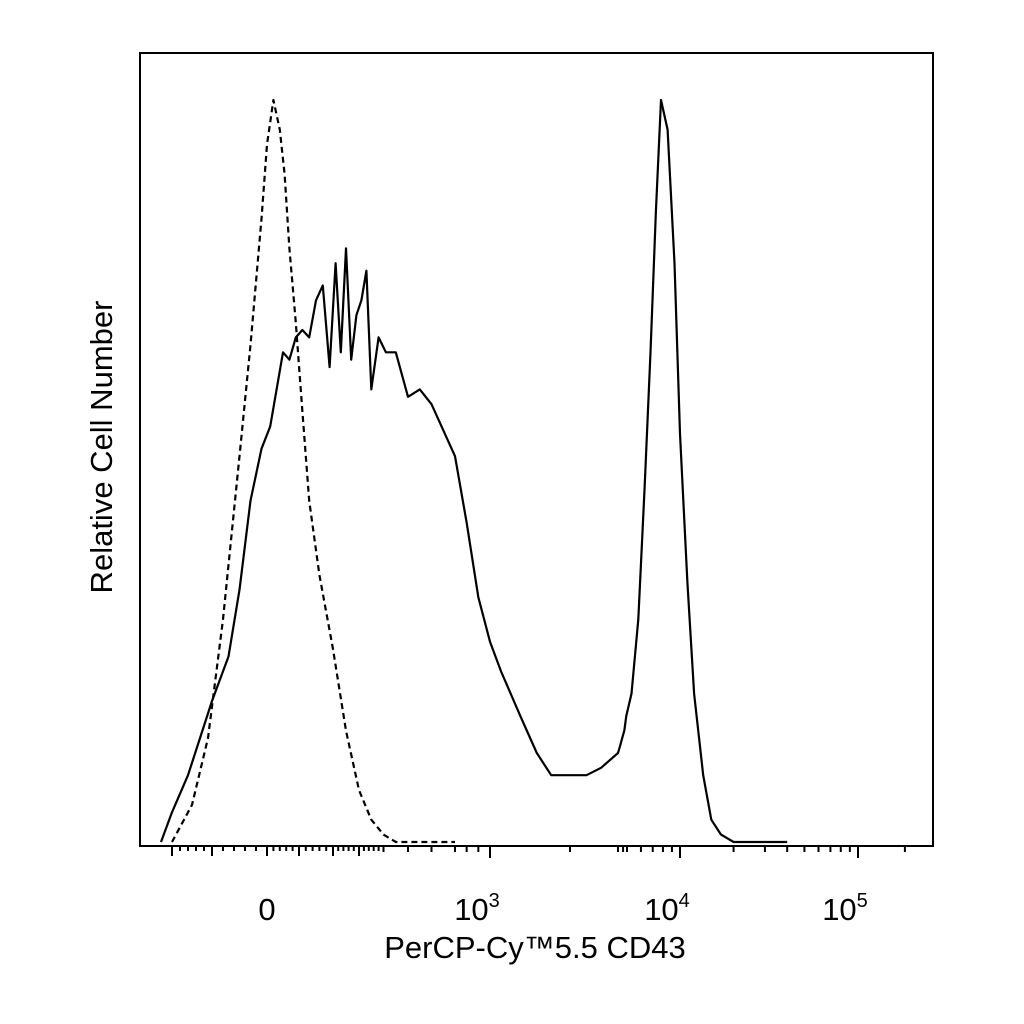  What do you see at coordinates (667, 908) in the screenshot?
I see `x-tick-label: 10⁴` at bounding box center [667, 908].